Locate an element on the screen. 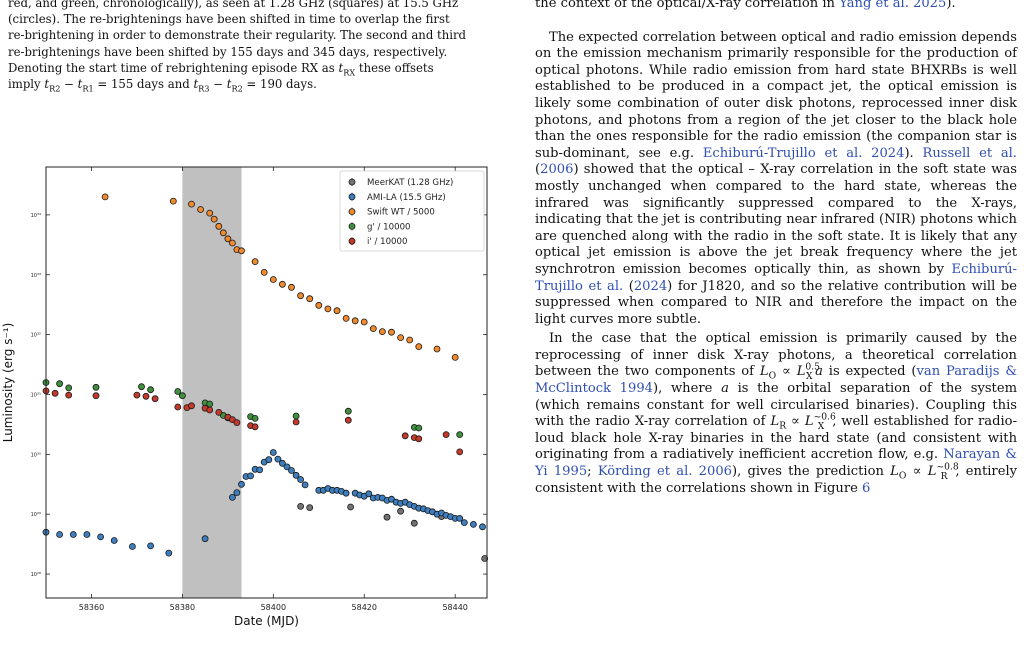 The image size is (1025, 656). citation-link: Echiburú-Trujillo et al. is located at coordinates (776, 277).